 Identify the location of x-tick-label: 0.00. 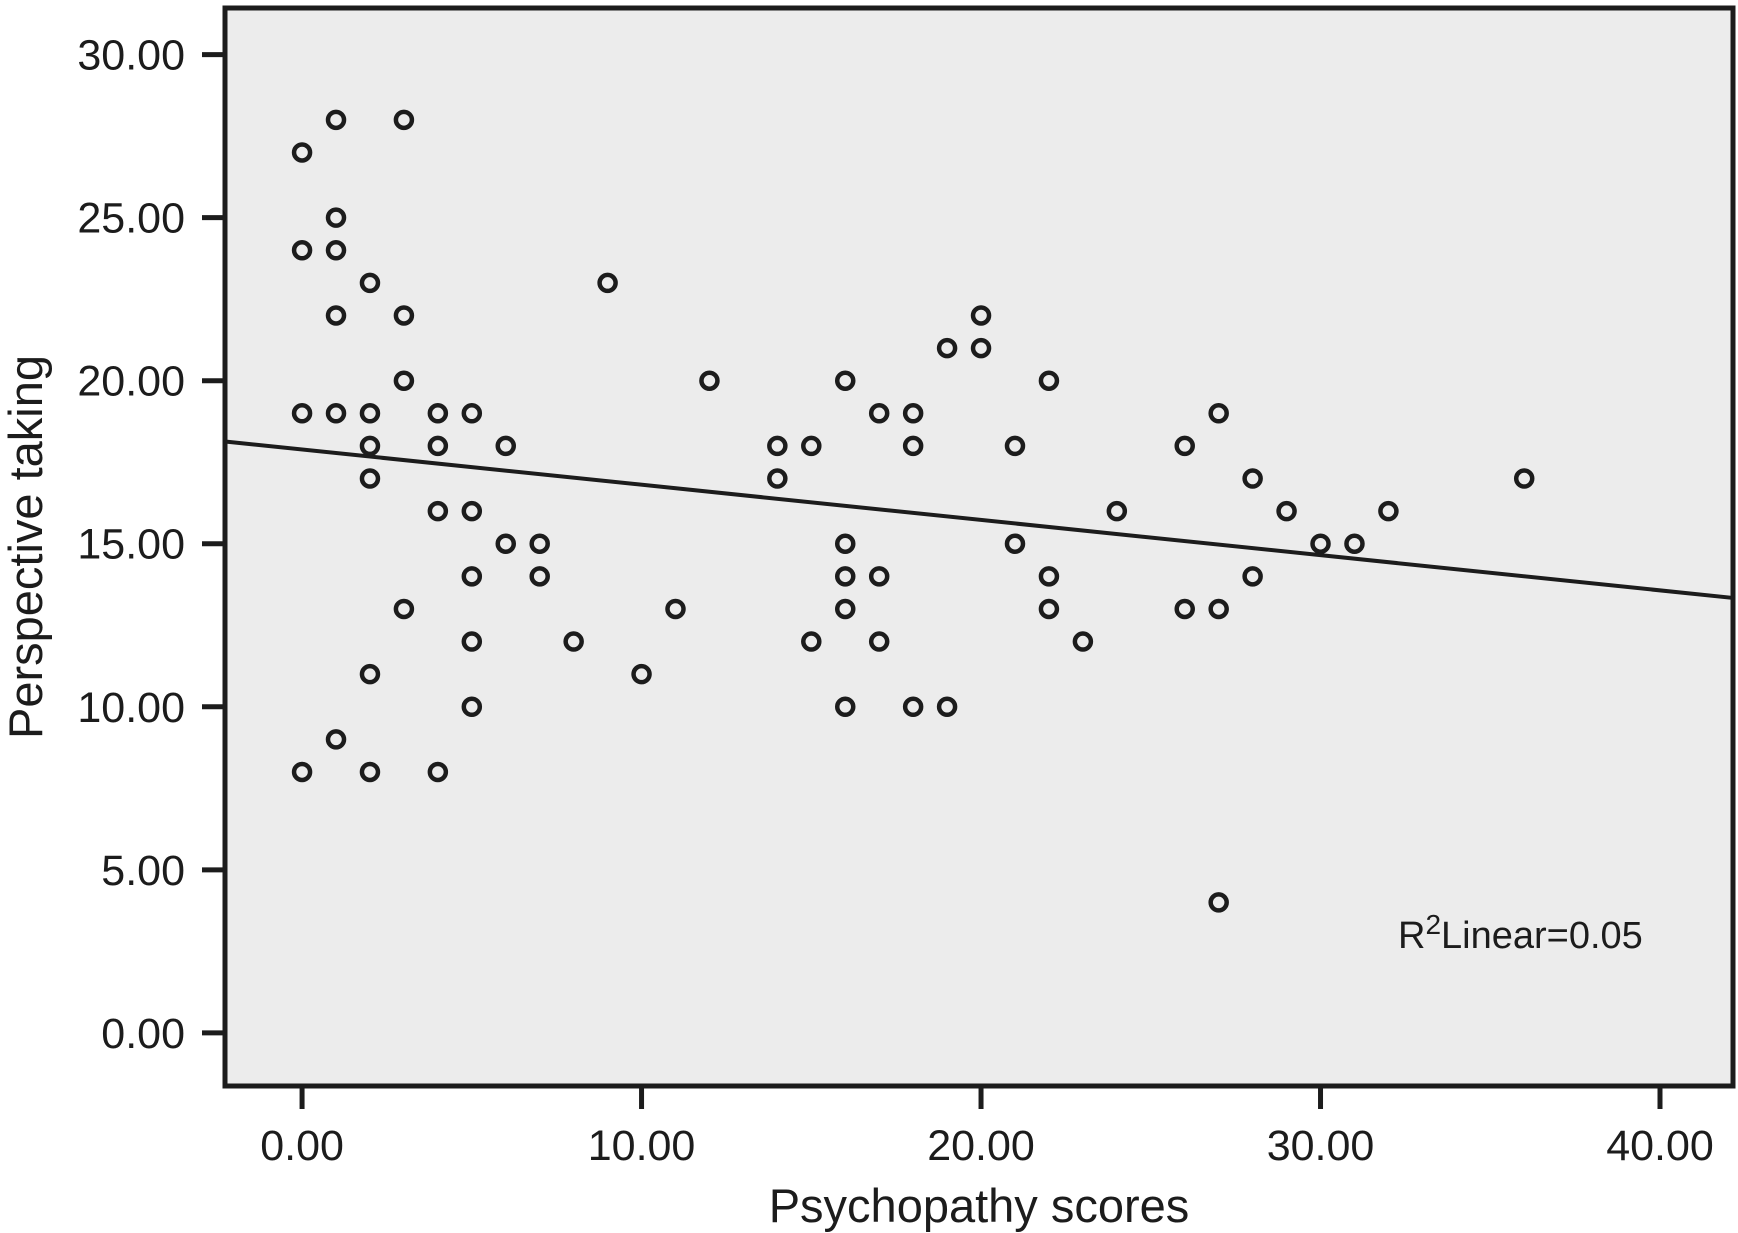
(302, 1146).